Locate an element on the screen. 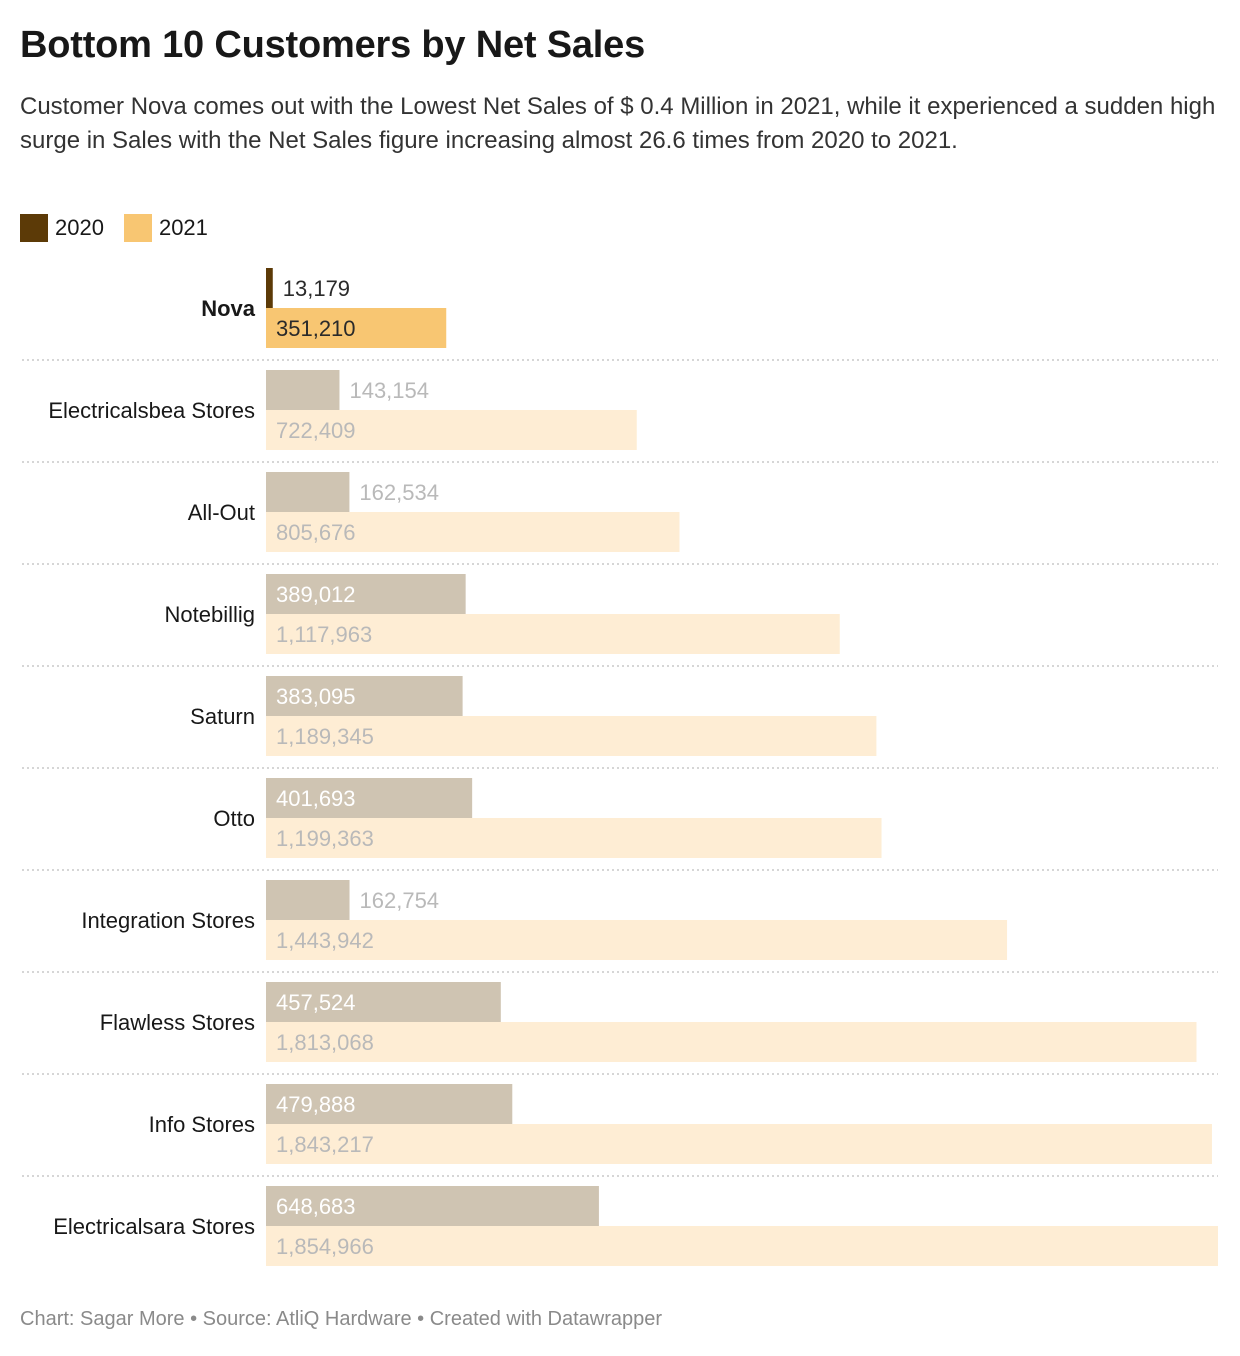 The height and width of the screenshot is (1356, 1240). data-label-2021-electricalsara-stores: 1,854,966 is located at coordinates (325, 1246).